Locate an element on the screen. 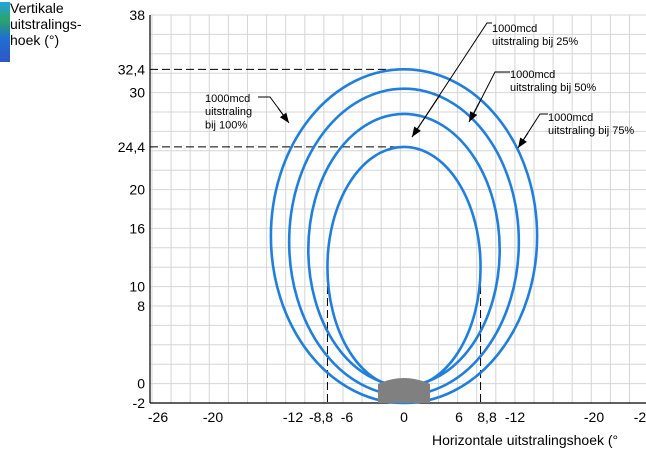 The width and height of the screenshot is (646, 450). y-tick-label: 30 is located at coordinates (137, 93).